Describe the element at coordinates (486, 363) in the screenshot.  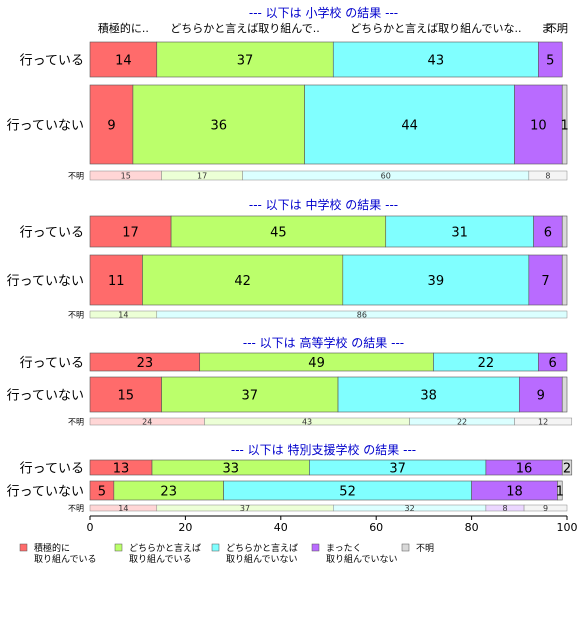
I see `bar-data-label: 22` at that location.